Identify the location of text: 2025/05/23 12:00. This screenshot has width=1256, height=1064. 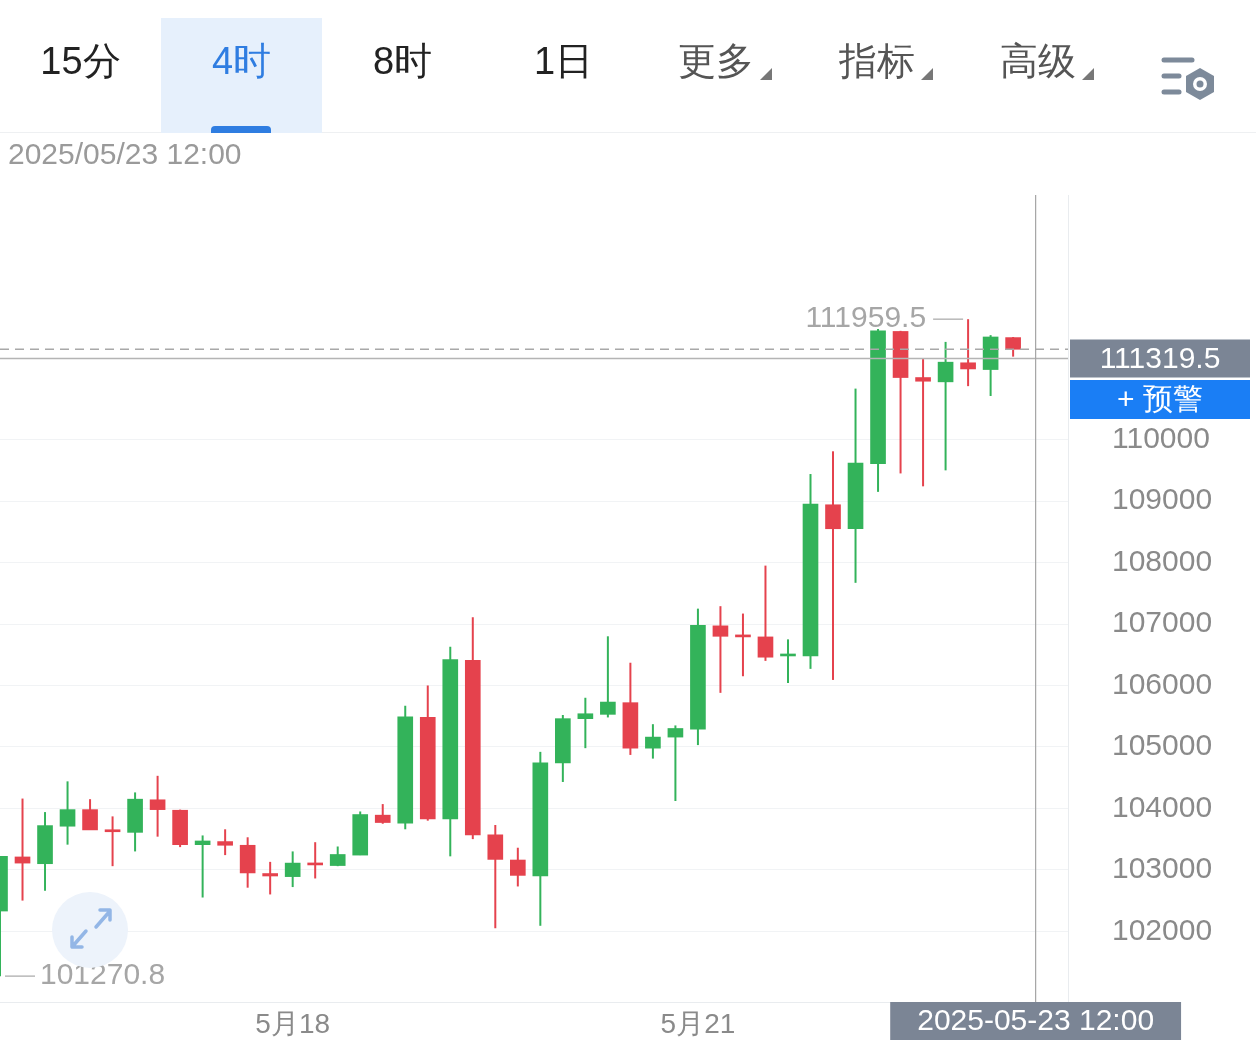
(125, 154).